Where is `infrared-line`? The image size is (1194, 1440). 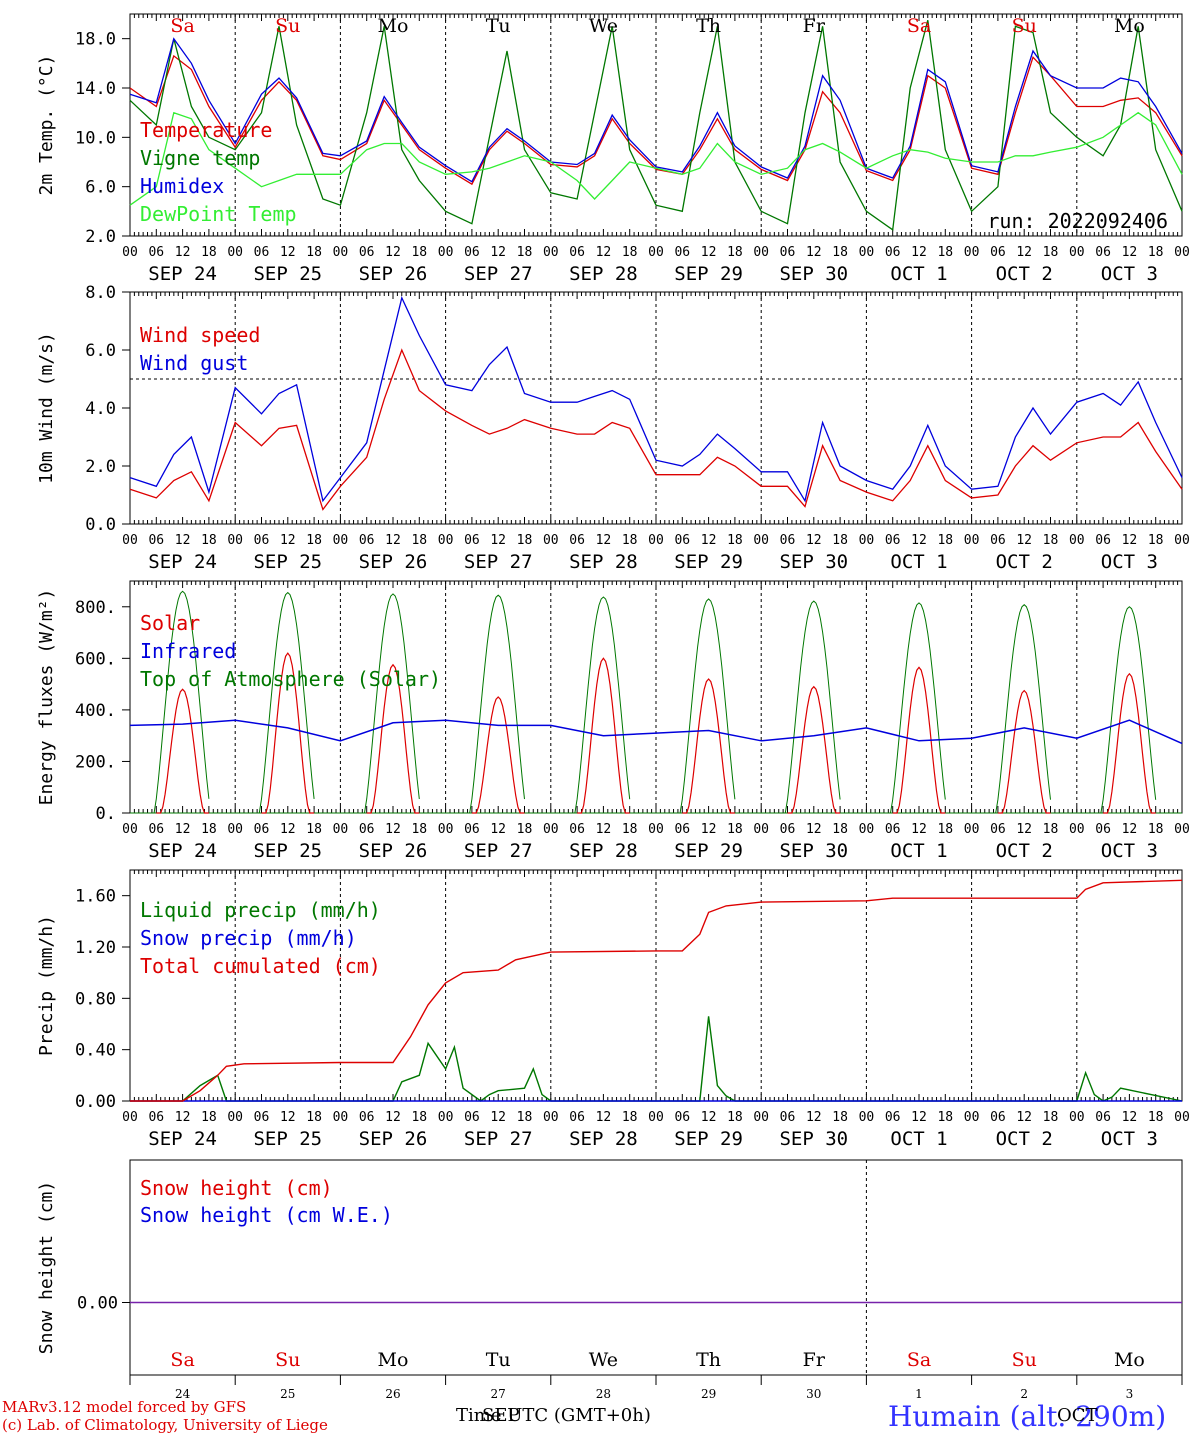
infrared-line is located at coordinates (656, 732).